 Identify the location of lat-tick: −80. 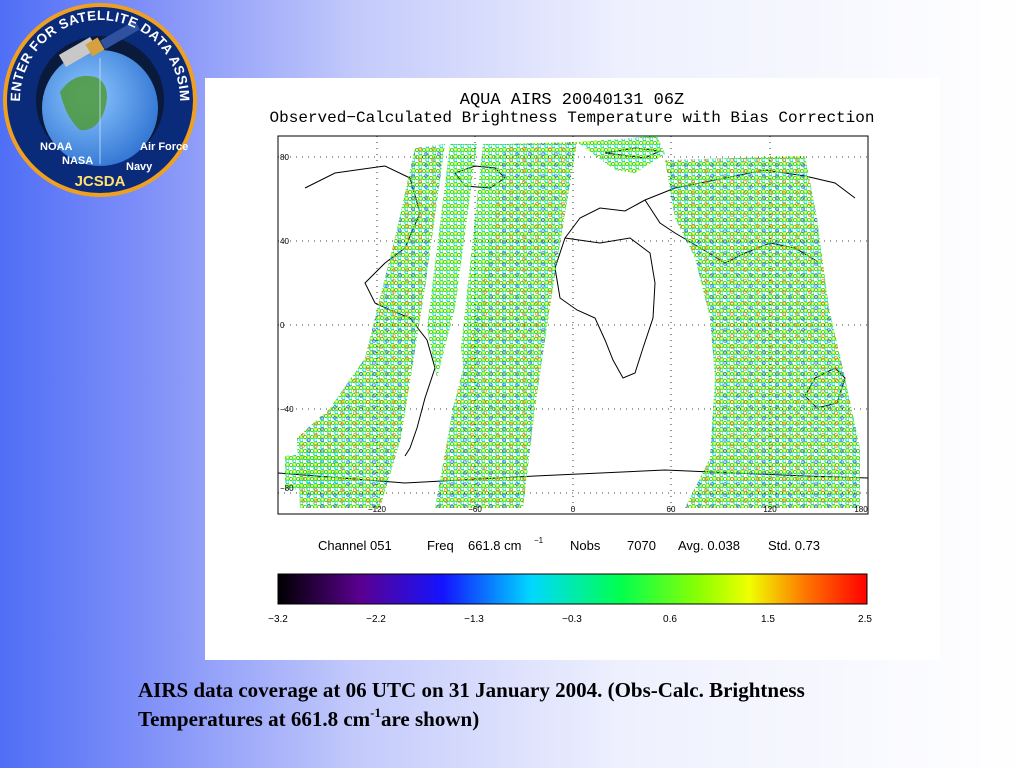
(287, 488).